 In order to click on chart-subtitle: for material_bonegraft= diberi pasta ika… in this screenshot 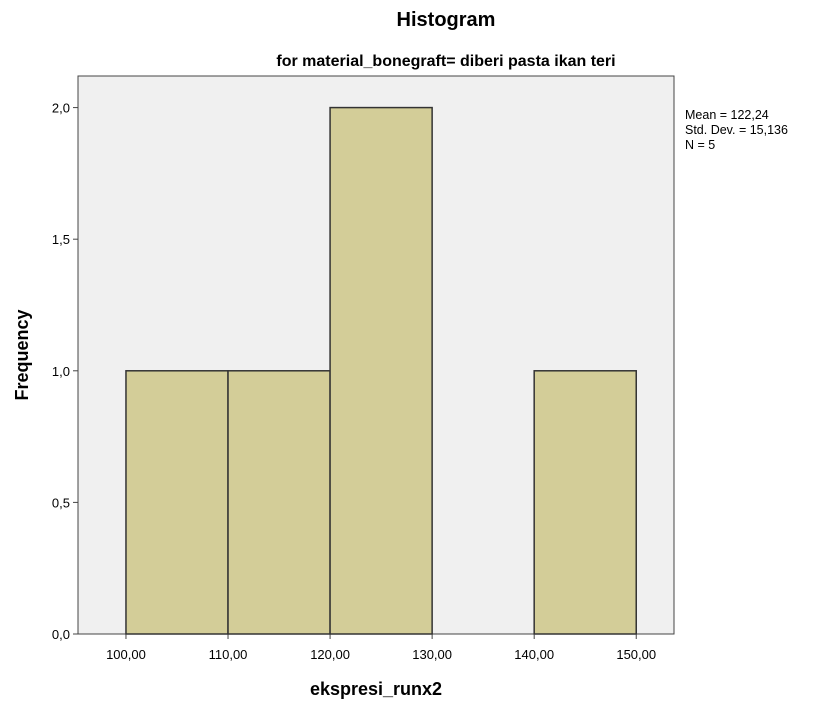, I will do `click(445, 61)`.